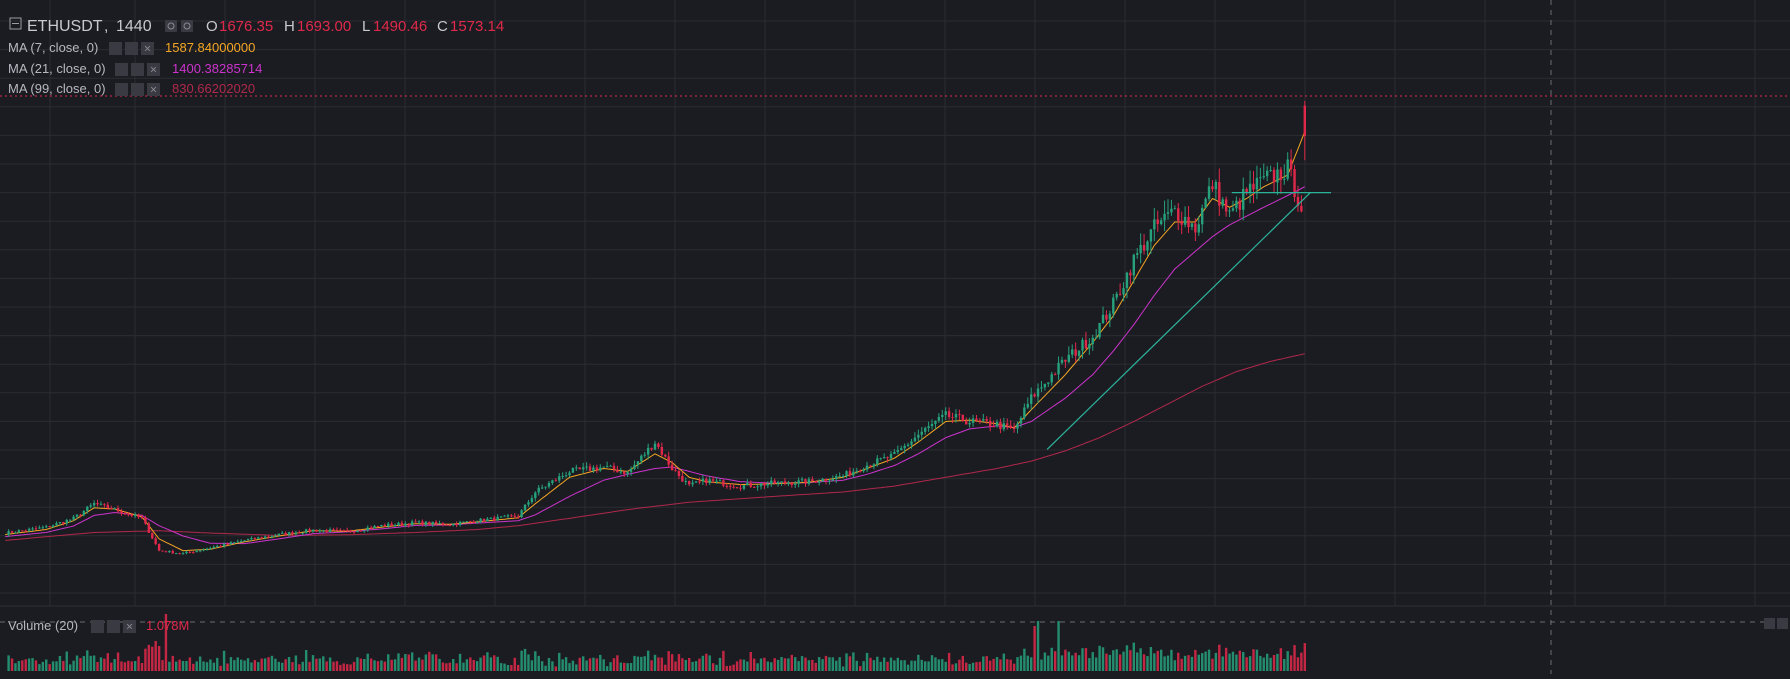 The width and height of the screenshot is (1790, 679). What do you see at coordinates (15, 23) in the screenshot?
I see `collapse-icon` at bounding box center [15, 23].